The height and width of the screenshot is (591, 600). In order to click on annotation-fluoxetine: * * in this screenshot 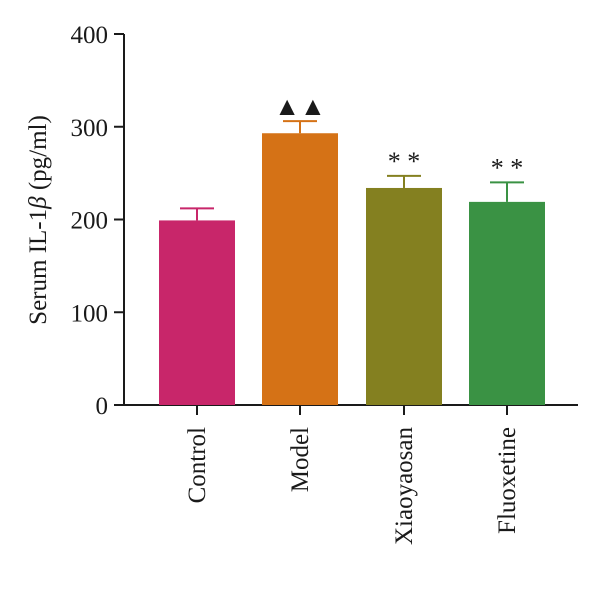, I will do `click(507, 167)`.